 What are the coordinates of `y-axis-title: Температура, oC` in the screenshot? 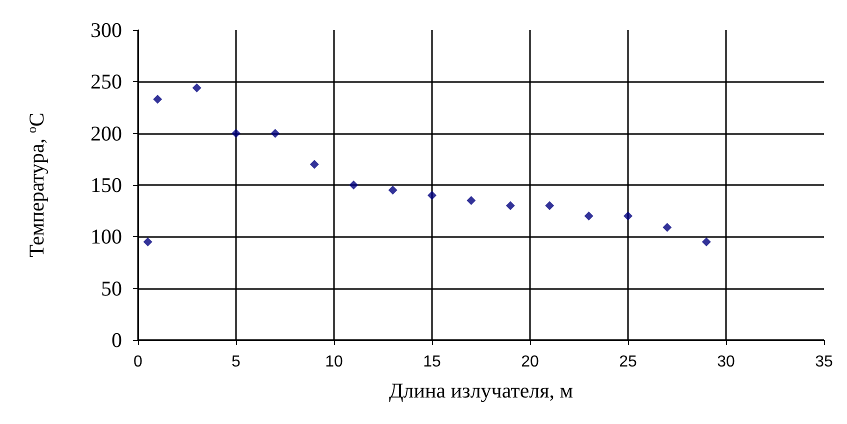 It's located at (36, 185).